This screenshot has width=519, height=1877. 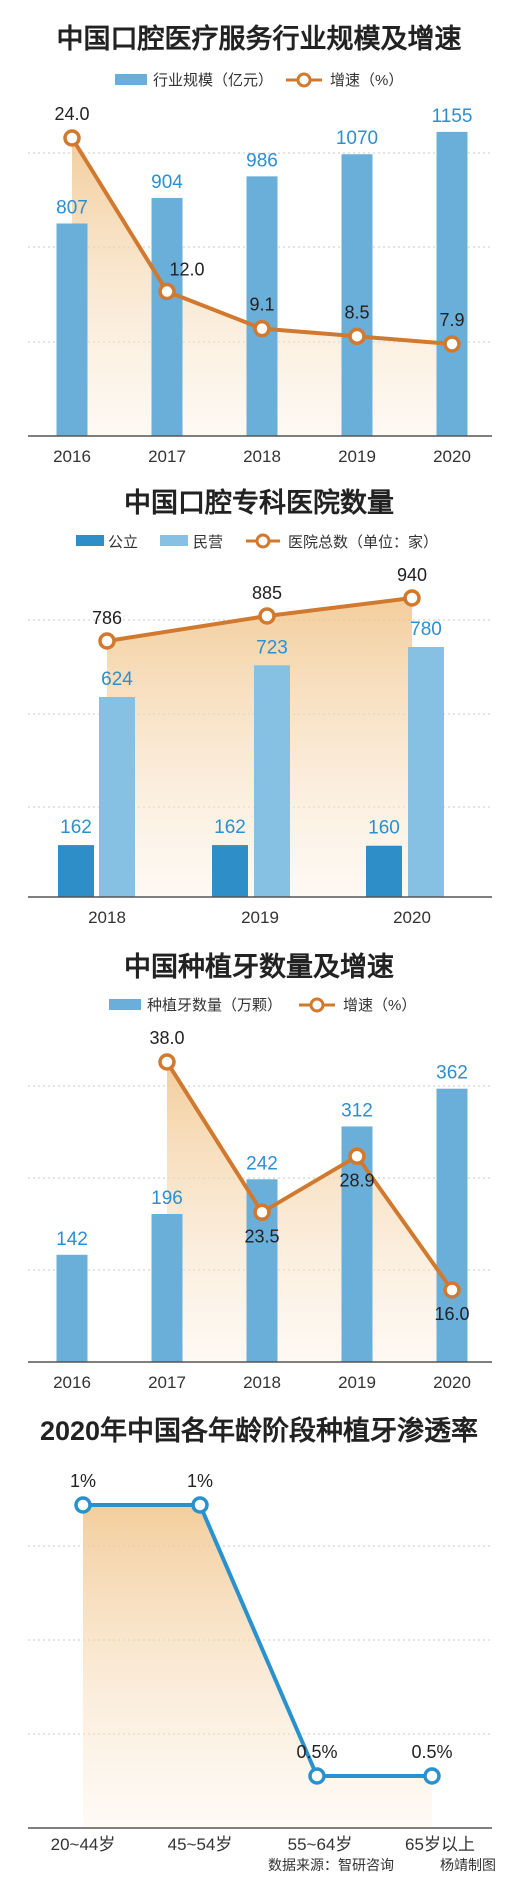 I want to click on bar-value-label: 142, so click(x=72, y=1239).